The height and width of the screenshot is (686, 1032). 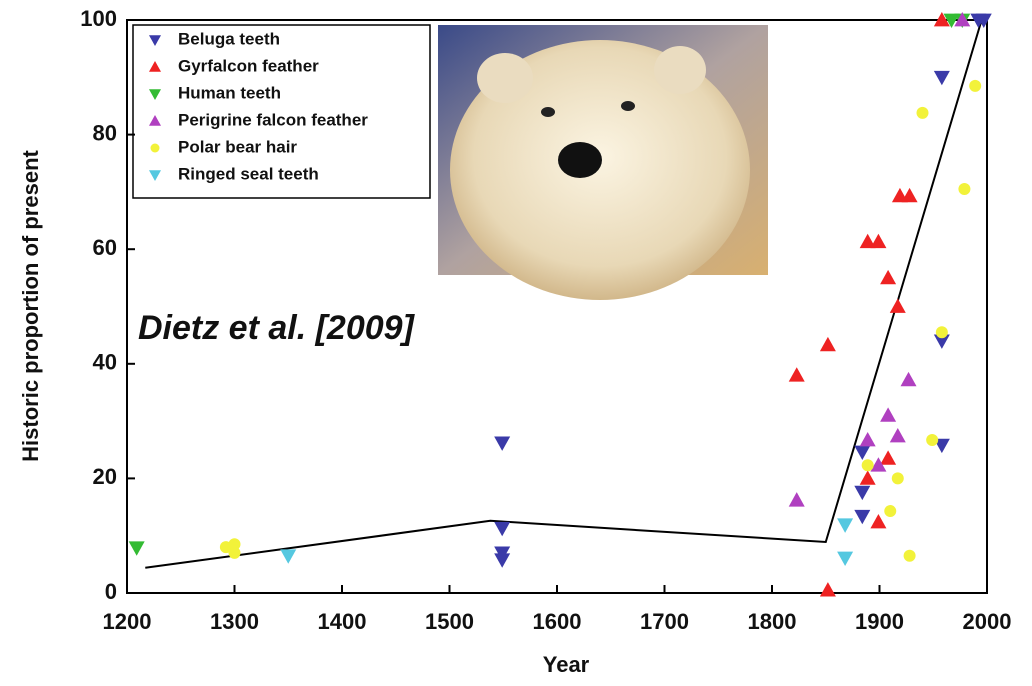 I want to click on y-tick-label: 80, so click(x=105, y=132).